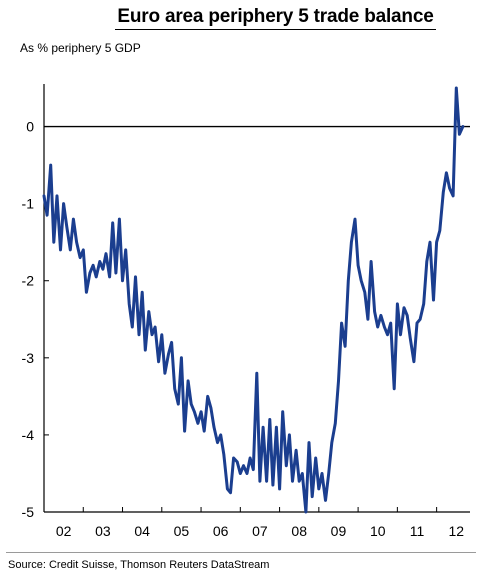  I want to click on y-tick-label: -4, so click(28, 435).